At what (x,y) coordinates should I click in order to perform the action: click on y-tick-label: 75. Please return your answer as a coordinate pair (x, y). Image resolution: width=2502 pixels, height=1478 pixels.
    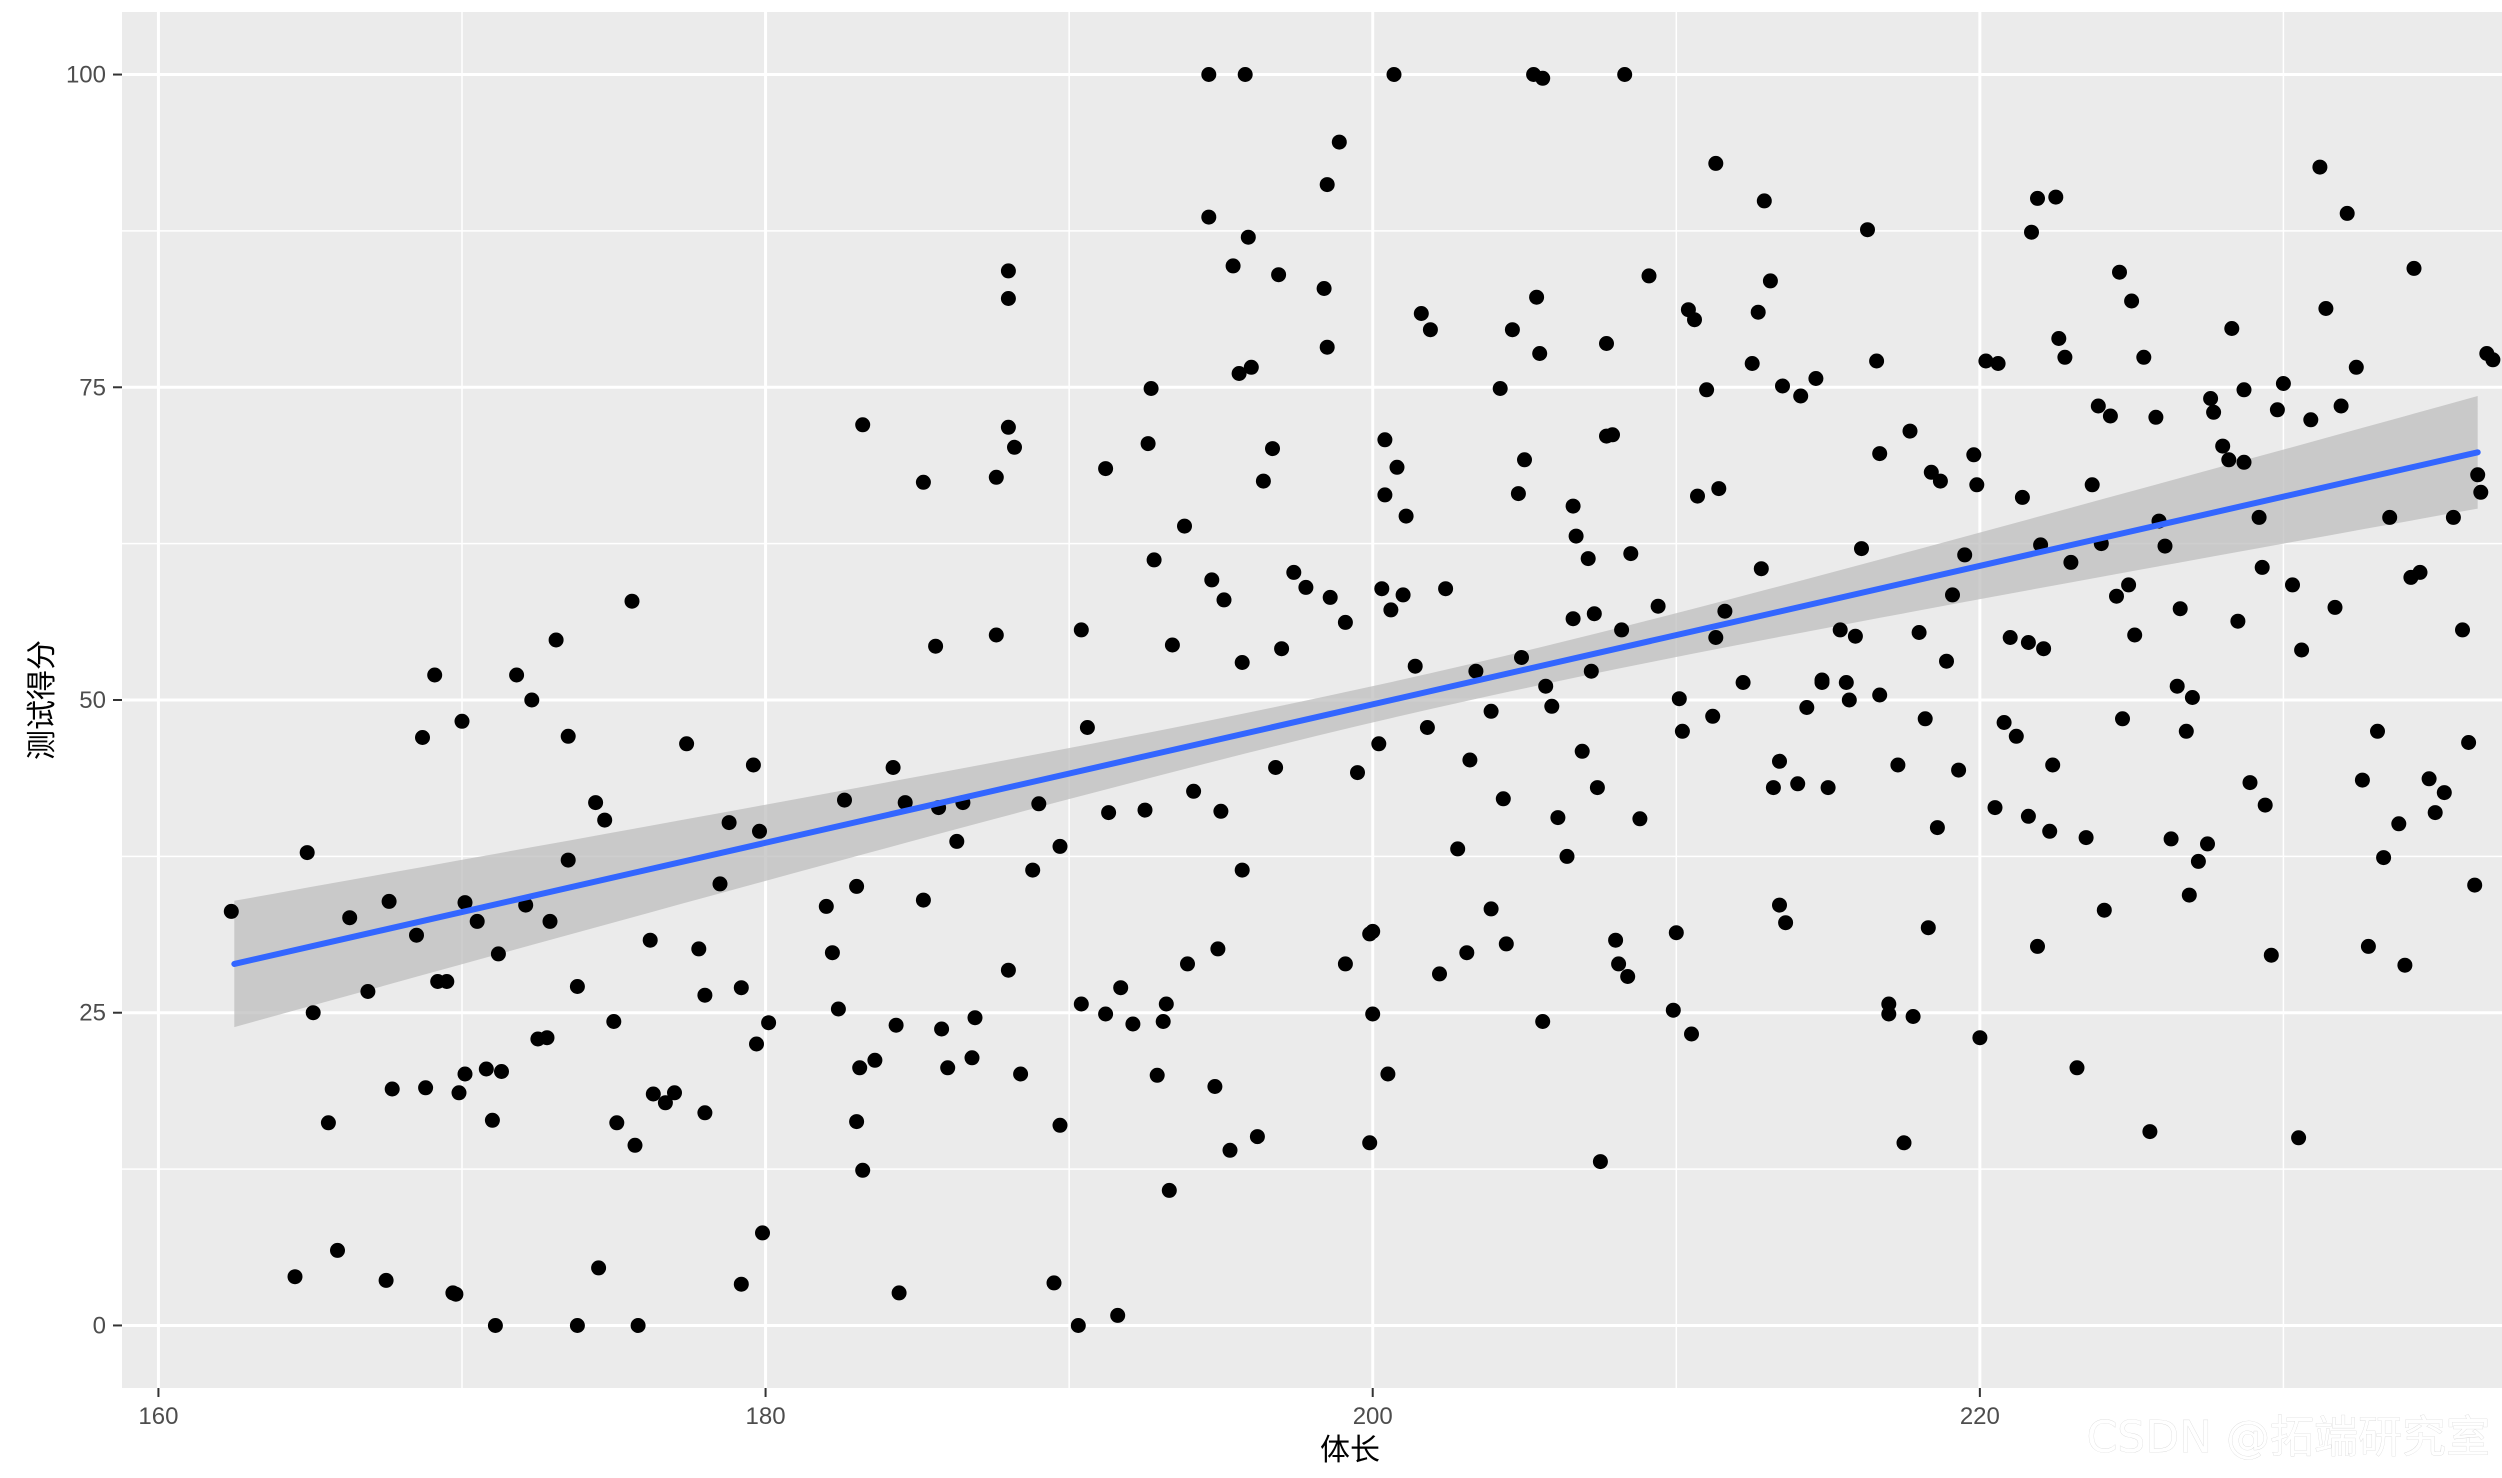
    Looking at the image, I should click on (92, 387).